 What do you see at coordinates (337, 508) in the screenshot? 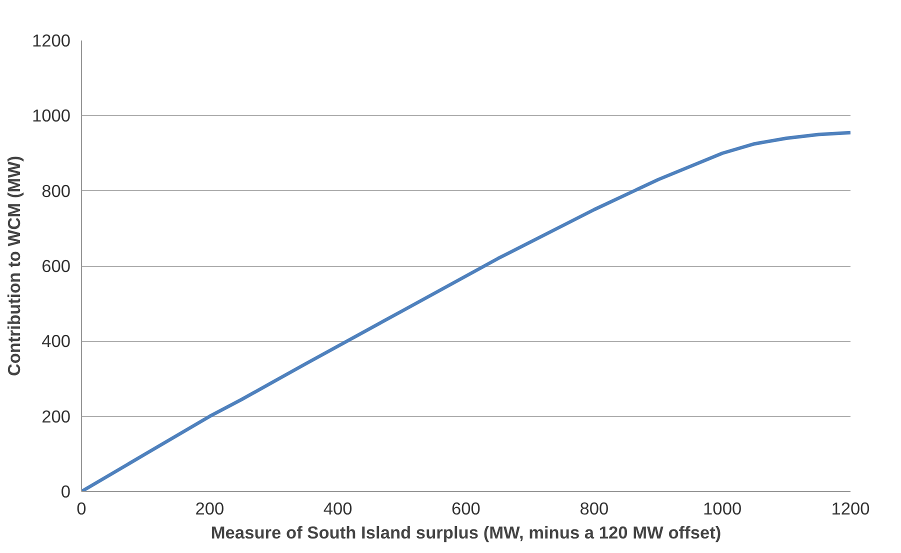
I see `x-tick-label: 400` at bounding box center [337, 508].